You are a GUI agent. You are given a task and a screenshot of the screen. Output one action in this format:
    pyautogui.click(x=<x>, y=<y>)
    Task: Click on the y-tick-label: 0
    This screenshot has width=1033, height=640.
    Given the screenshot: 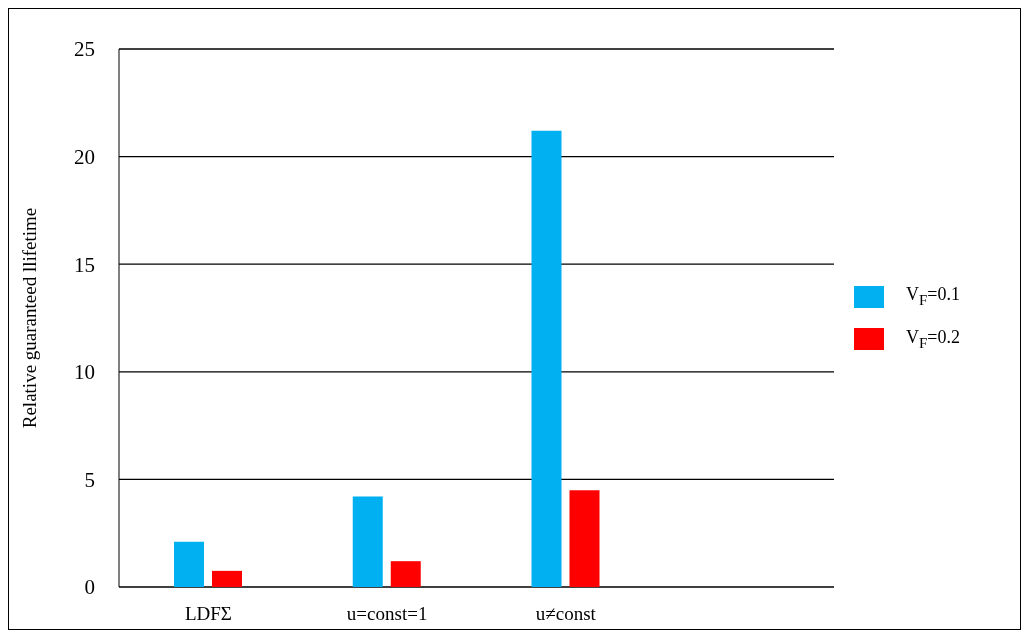 What is the action you would take?
    pyautogui.click(x=89, y=587)
    